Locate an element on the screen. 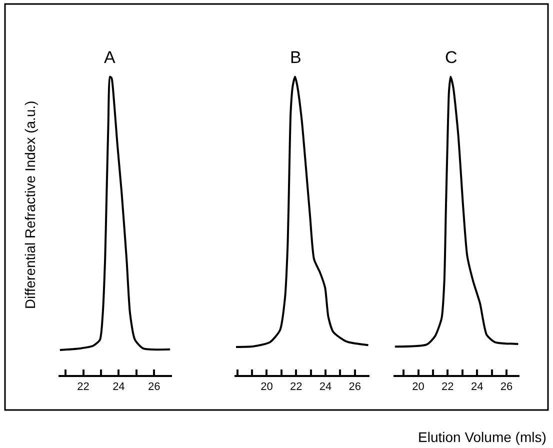 This screenshot has height=448, width=553. chart-title: A is located at coordinates (110, 57).